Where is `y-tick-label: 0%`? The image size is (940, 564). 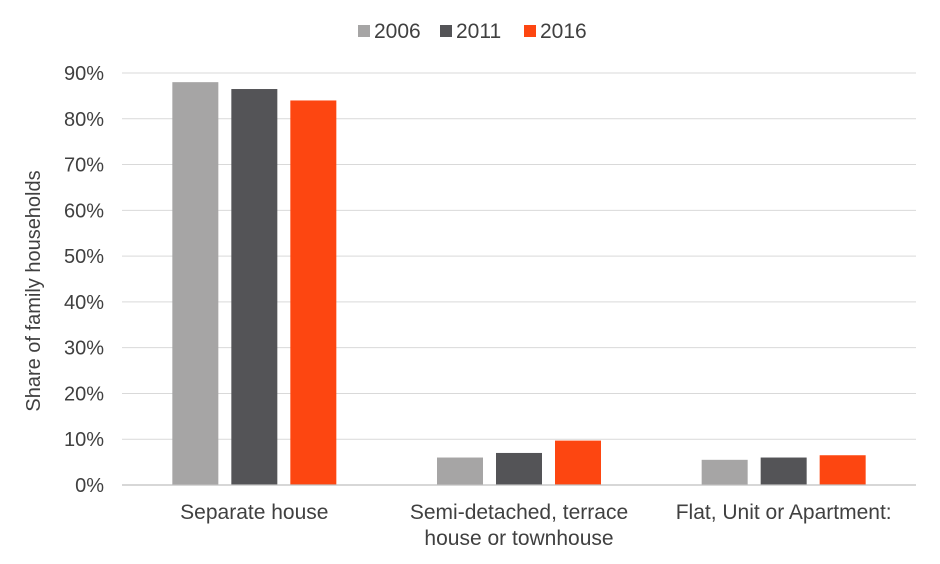 y-tick-label: 0% is located at coordinates (89, 486).